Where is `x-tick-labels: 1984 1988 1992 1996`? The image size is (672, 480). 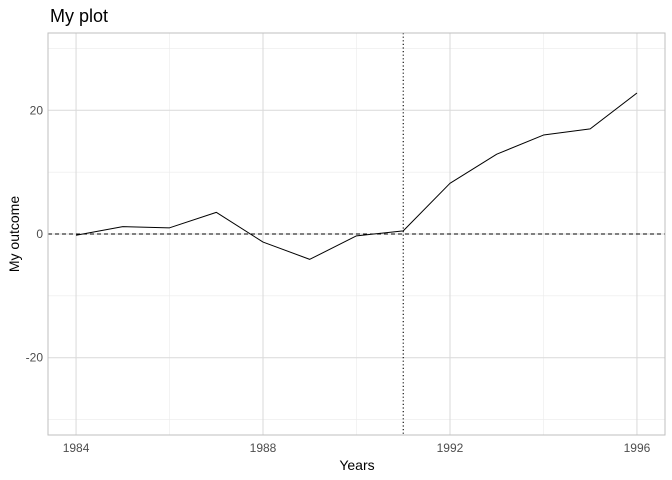 x-tick-labels: 1984 1988 1992 1996 is located at coordinates (357, 448).